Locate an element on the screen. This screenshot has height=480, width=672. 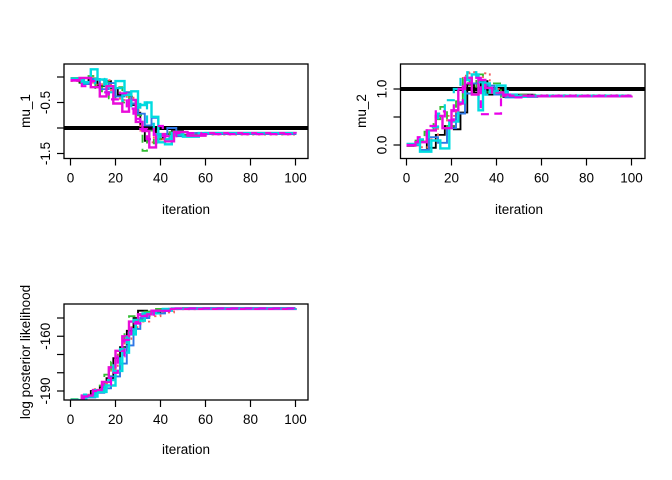
ylabel-log-posterior-likelihood: log posterior likelihood is located at coordinates (25, 352).